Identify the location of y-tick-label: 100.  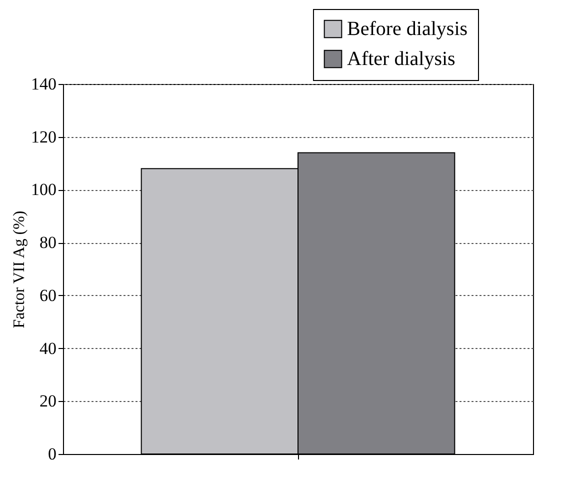
(43, 190).